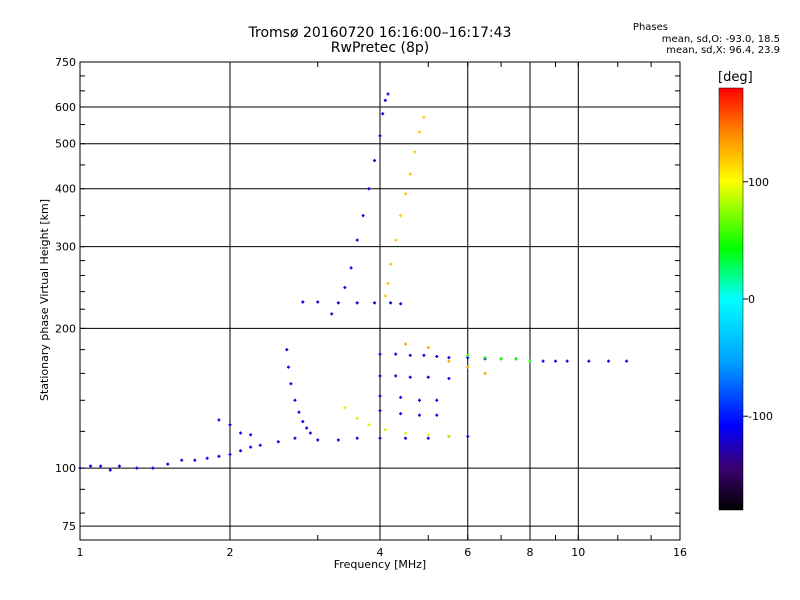  Describe the element at coordinates (760, 416) in the screenshot. I see `colorbar-tick-label: -100` at that location.